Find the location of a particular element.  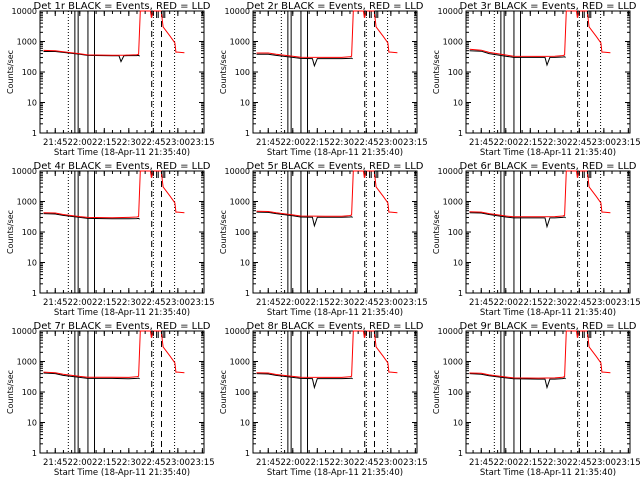

panel-title: Det 2r BLACK = Events, RED = LLD is located at coordinates (335, 6).